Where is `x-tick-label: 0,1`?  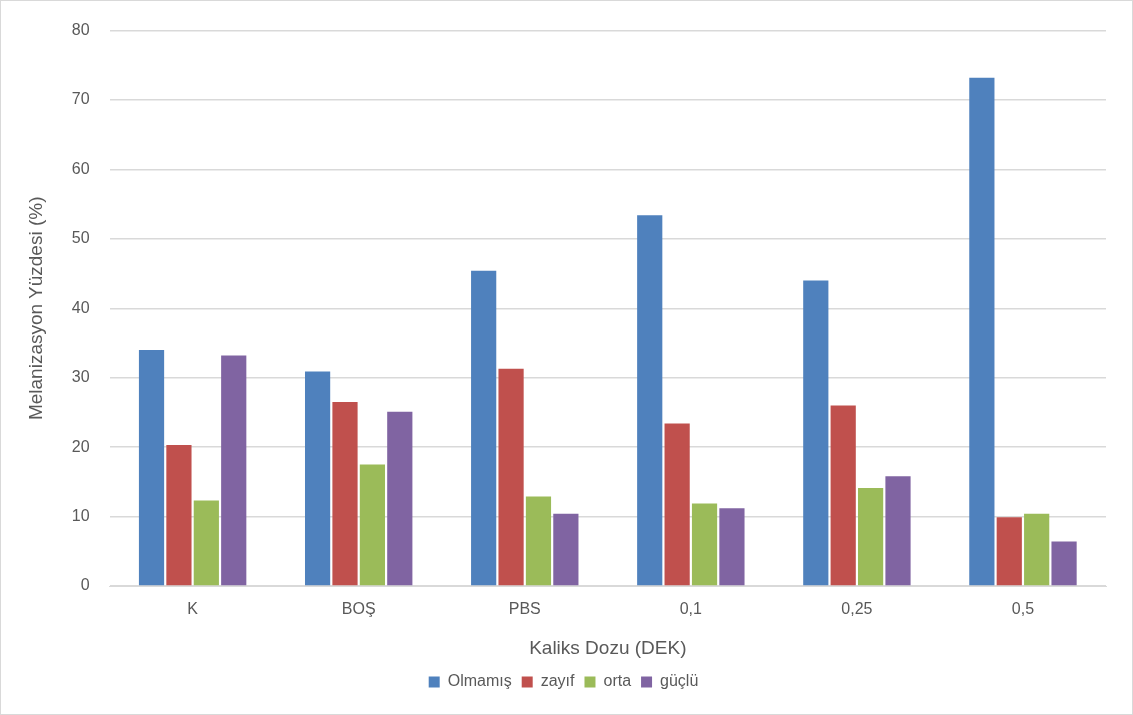 x-tick-label: 0,1 is located at coordinates (691, 609).